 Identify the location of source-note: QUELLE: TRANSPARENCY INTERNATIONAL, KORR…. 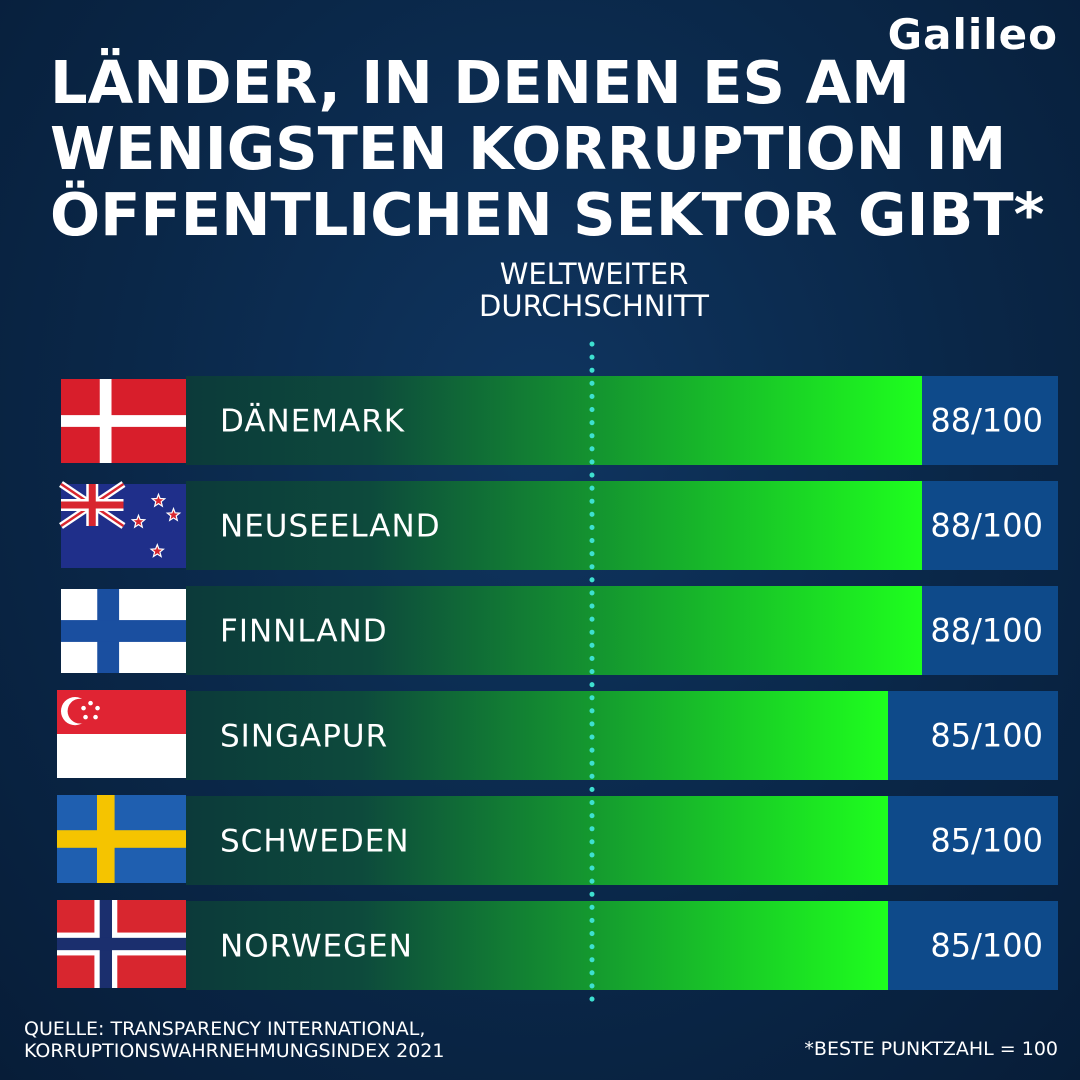
(234, 1040).